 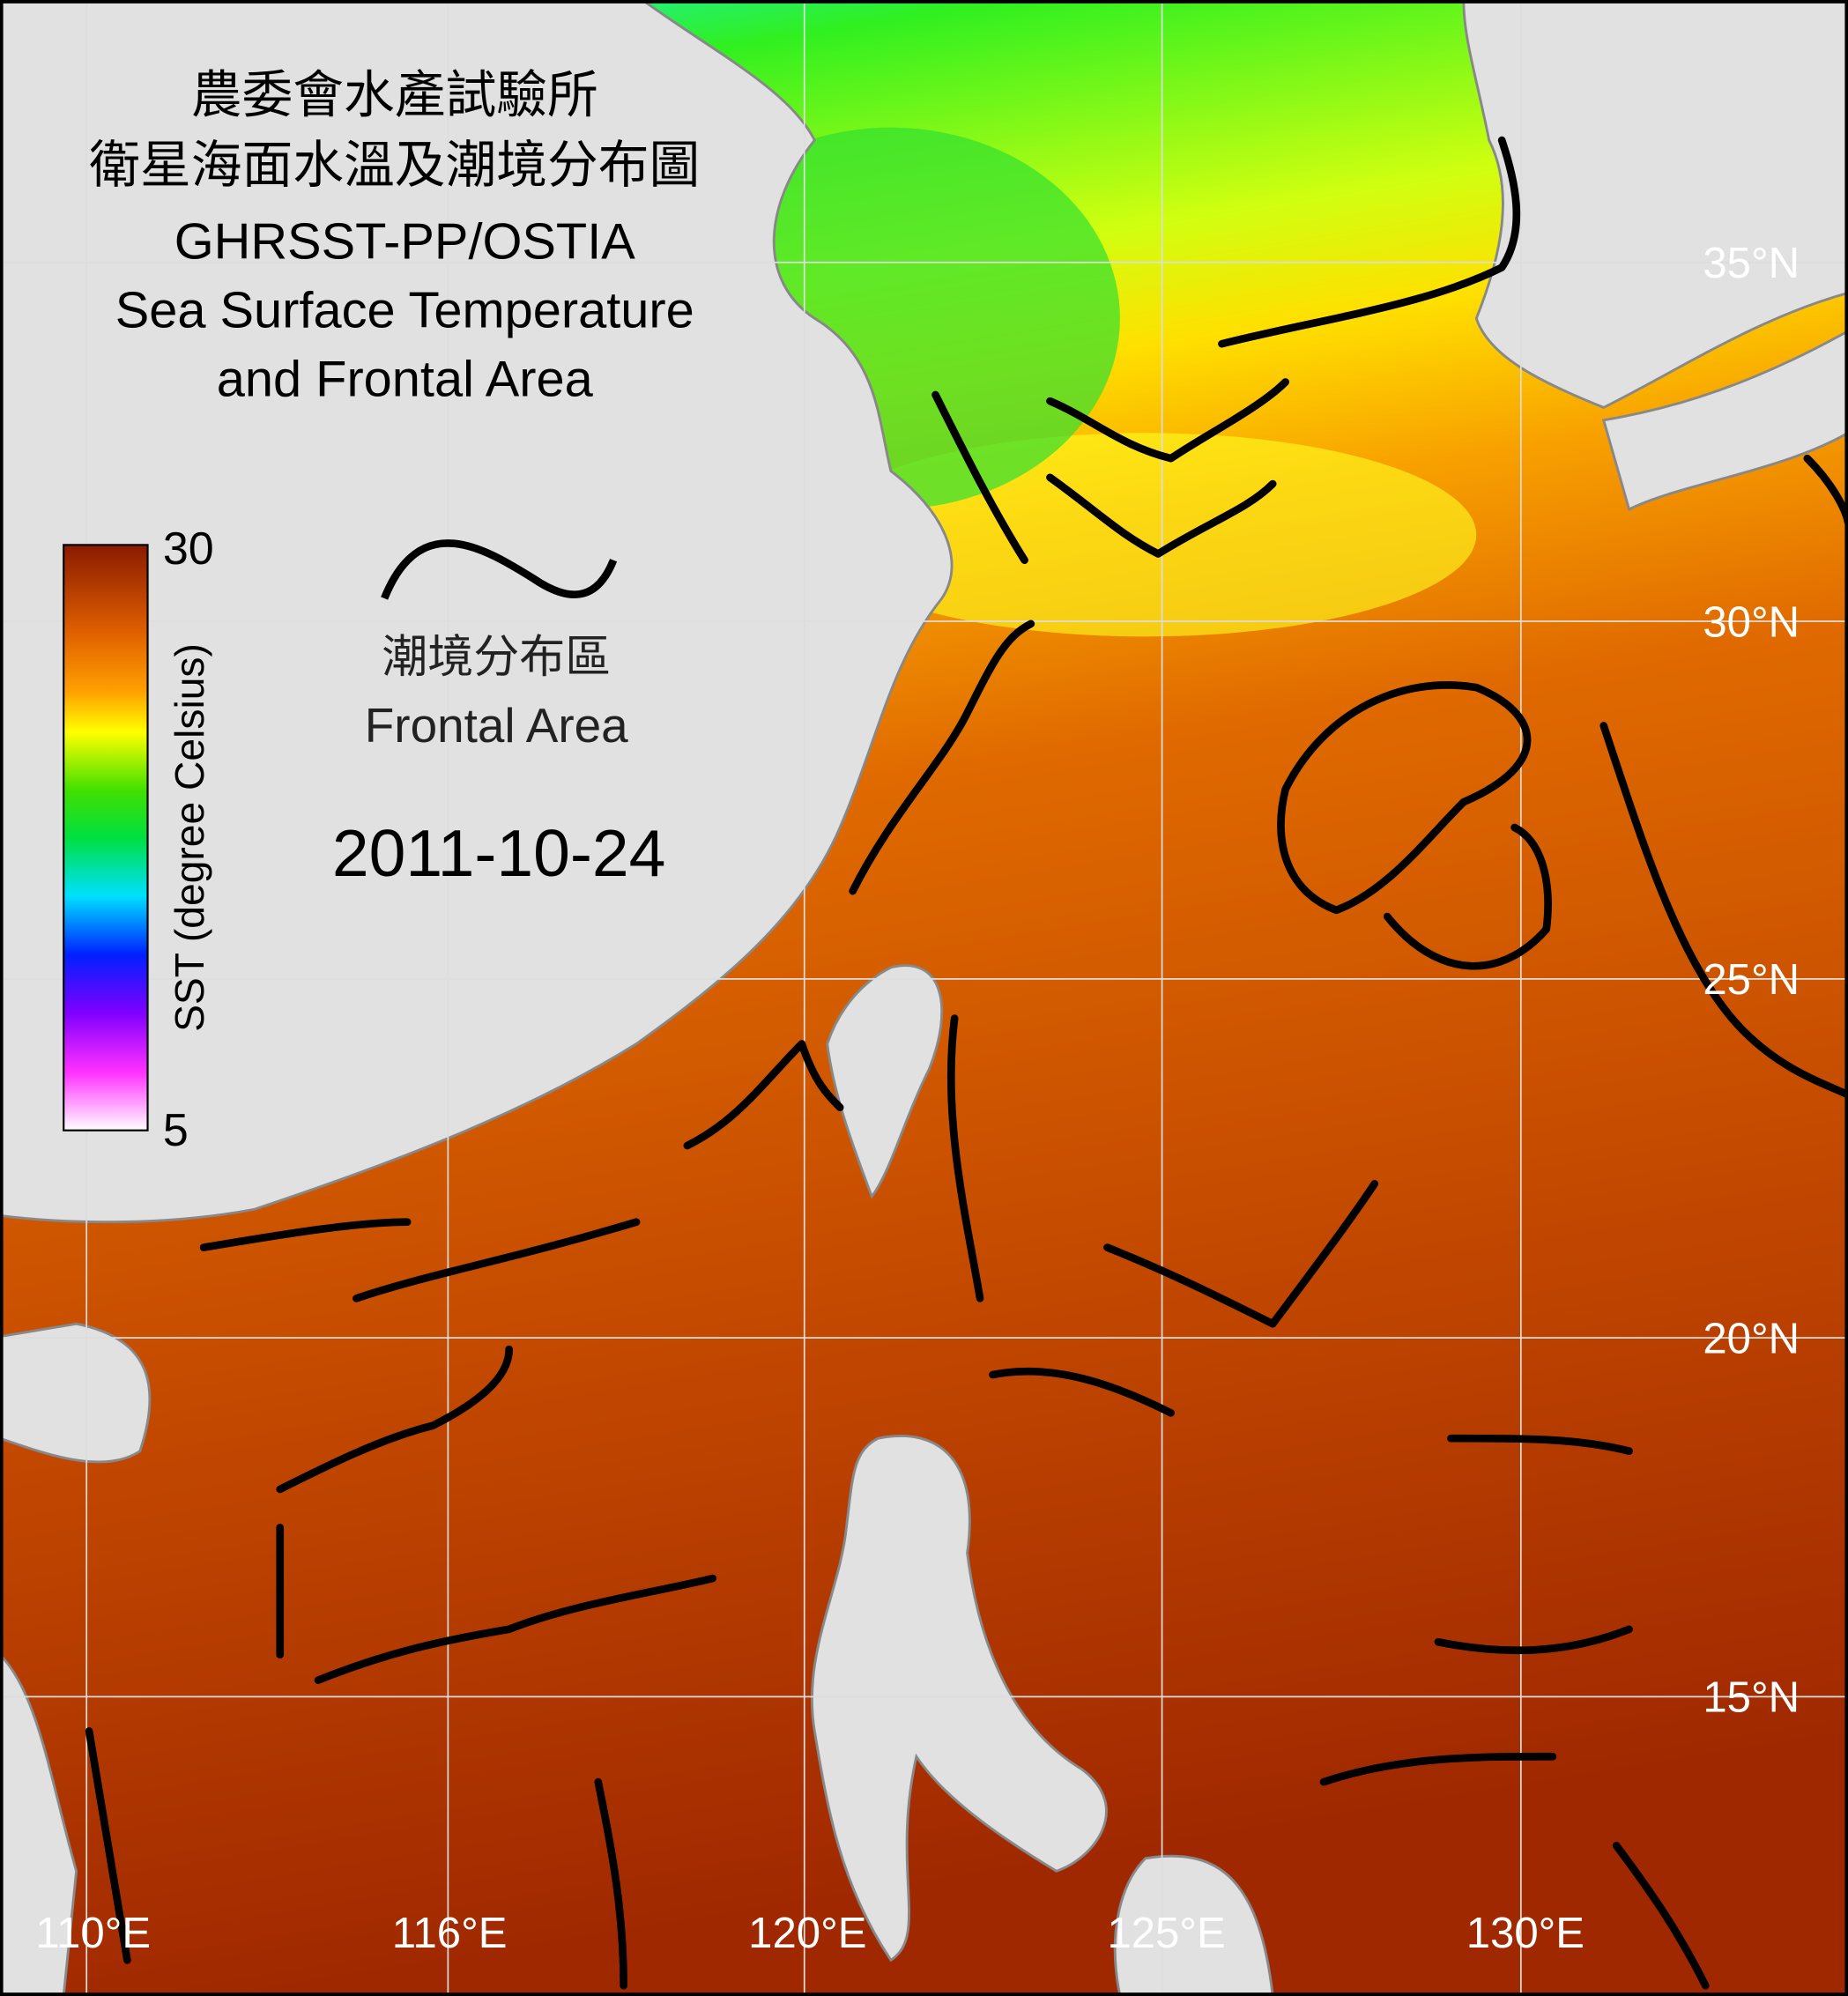 I want to click on latitude-label: 20°N, so click(x=1752, y=1338).